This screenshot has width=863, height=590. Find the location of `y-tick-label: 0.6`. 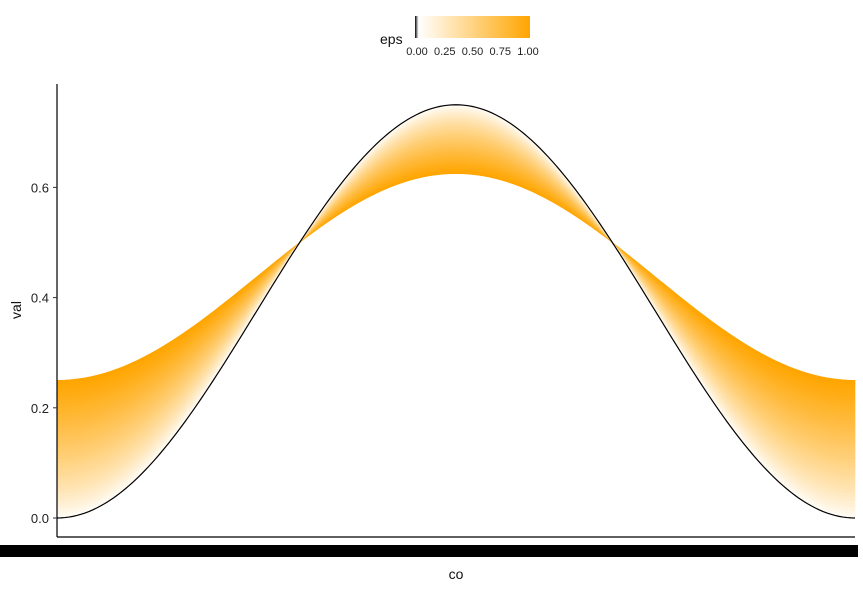

y-tick-label: 0.6 is located at coordinates (40, 187).